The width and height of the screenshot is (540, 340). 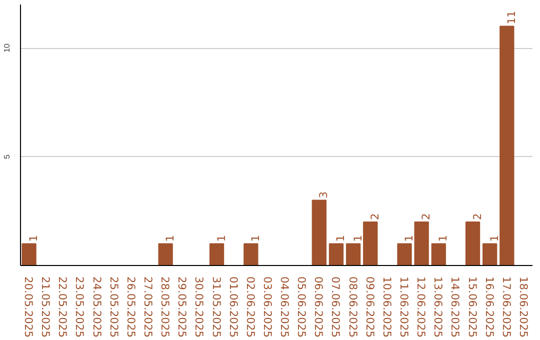 I want to click on x-tick-label: 30.05.2025, so click(x=199, y=307).